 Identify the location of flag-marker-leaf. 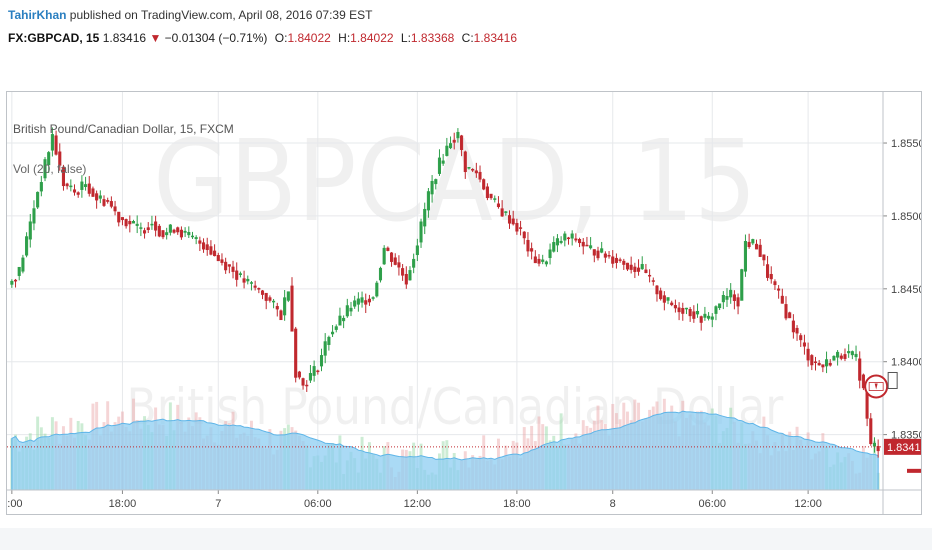
(876, 386).